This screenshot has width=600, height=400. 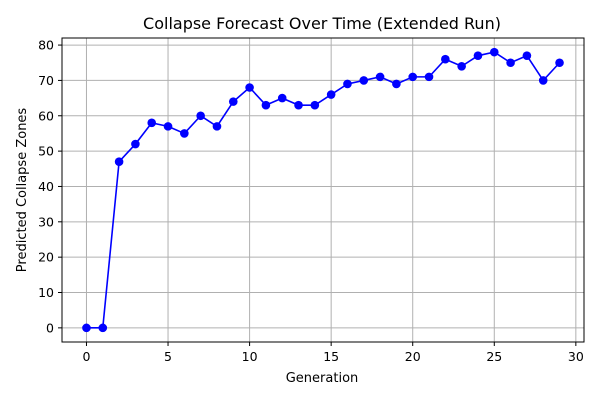 What do you see at coordinates (50, 327) in the screenshot?
I see `y-tick-label: 0` at bounding box center [50, 327].